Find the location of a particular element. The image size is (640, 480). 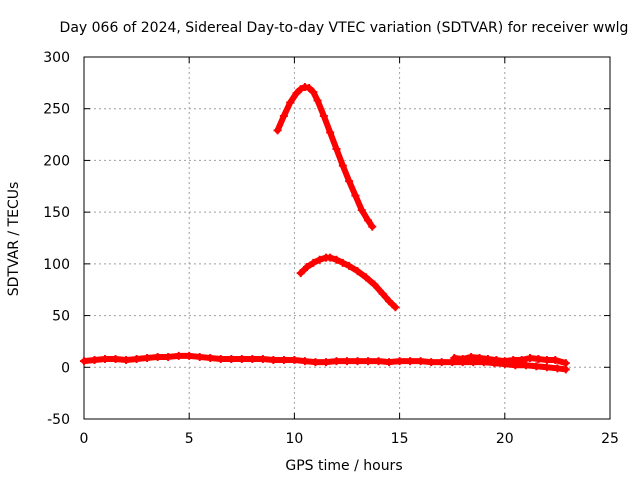

y-tick-label: -50 is located at coordinates (58, 420).